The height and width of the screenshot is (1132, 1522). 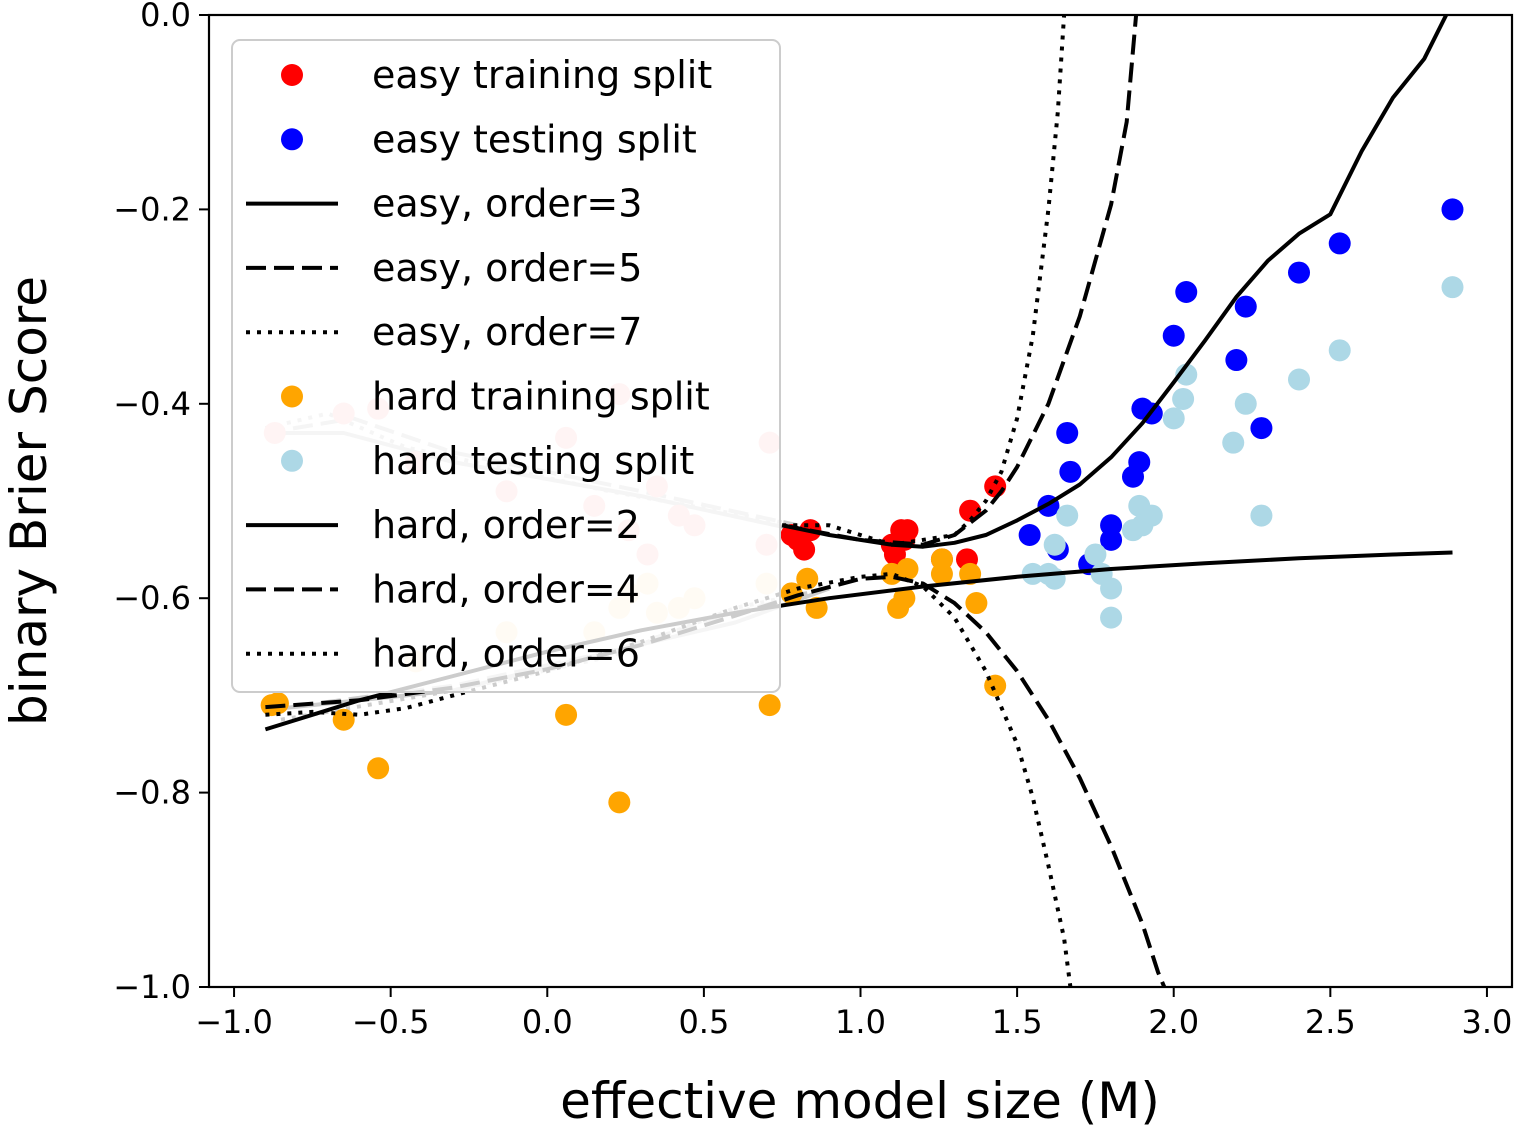 I want to click on y-tick-label: −0.2, so click(x=152, y=209).